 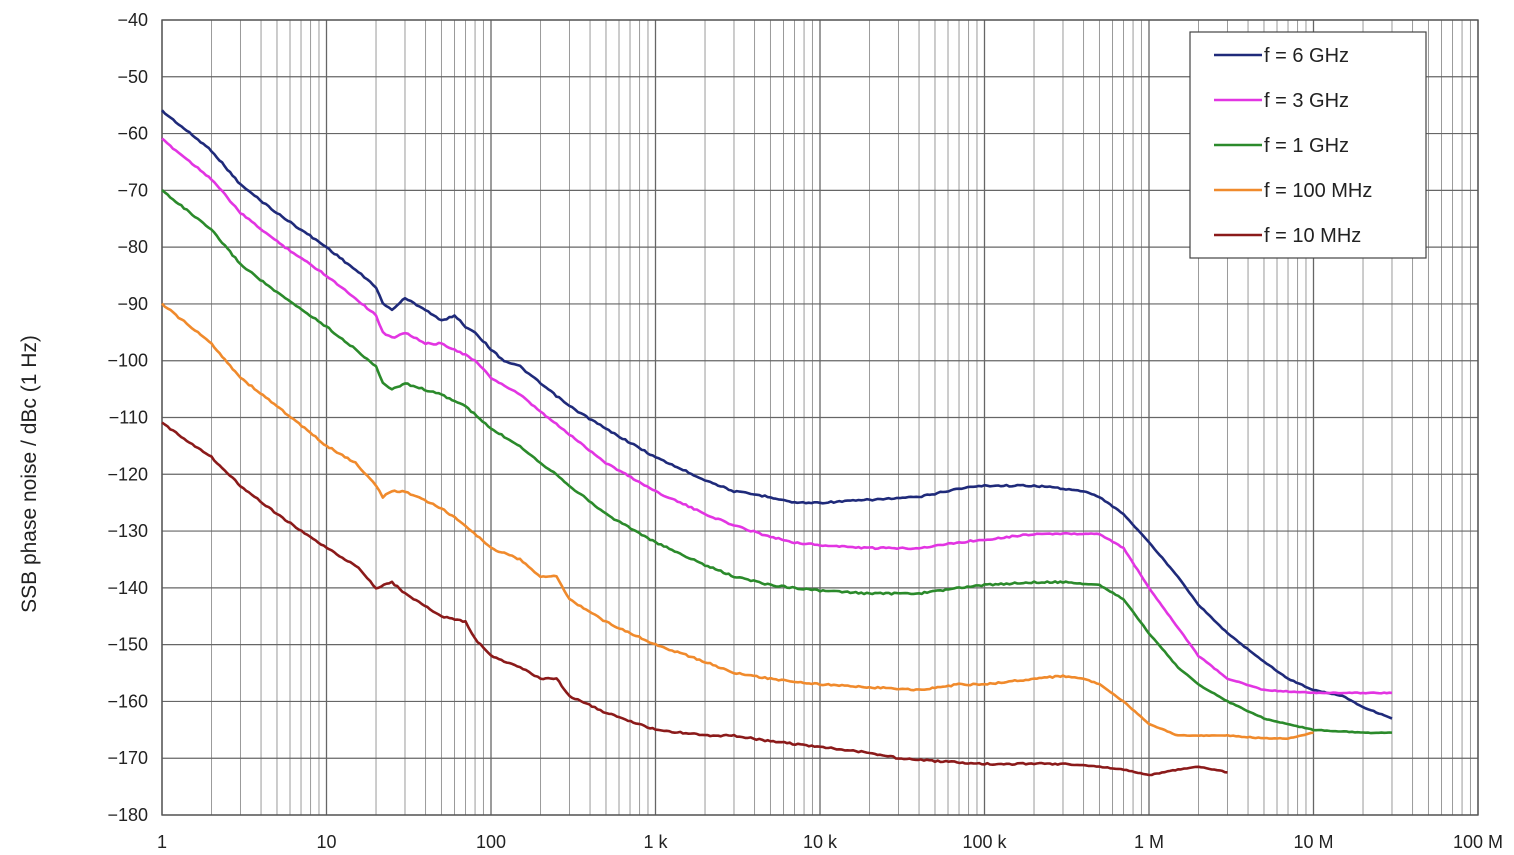 What do you see at coordinates (132, 134) in the screenshot?
I see `y-tick-label: −60` at bounding box center [132, 134].